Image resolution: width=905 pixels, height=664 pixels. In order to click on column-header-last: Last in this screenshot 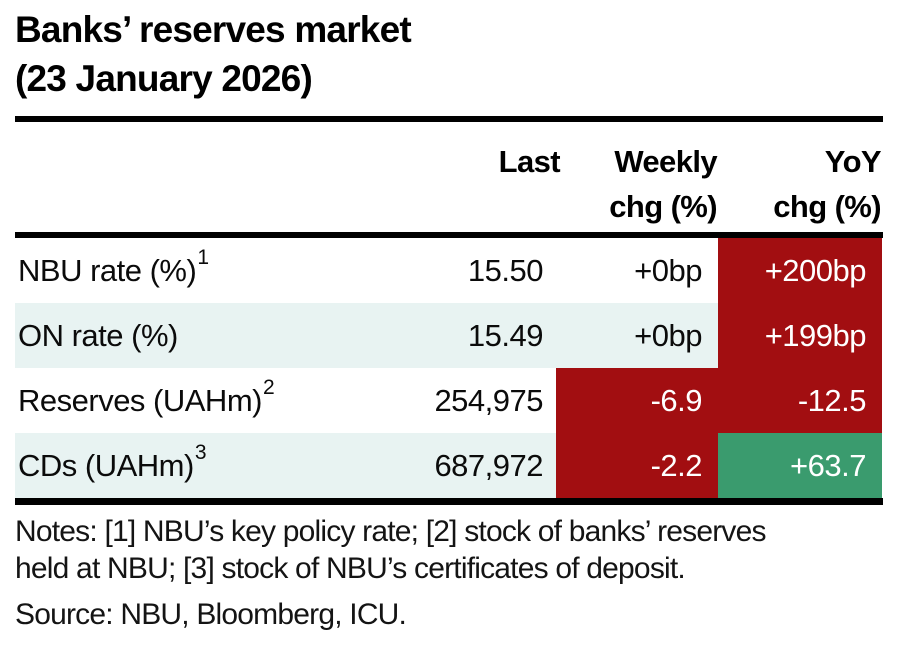, I will do `click(529, 161)`.